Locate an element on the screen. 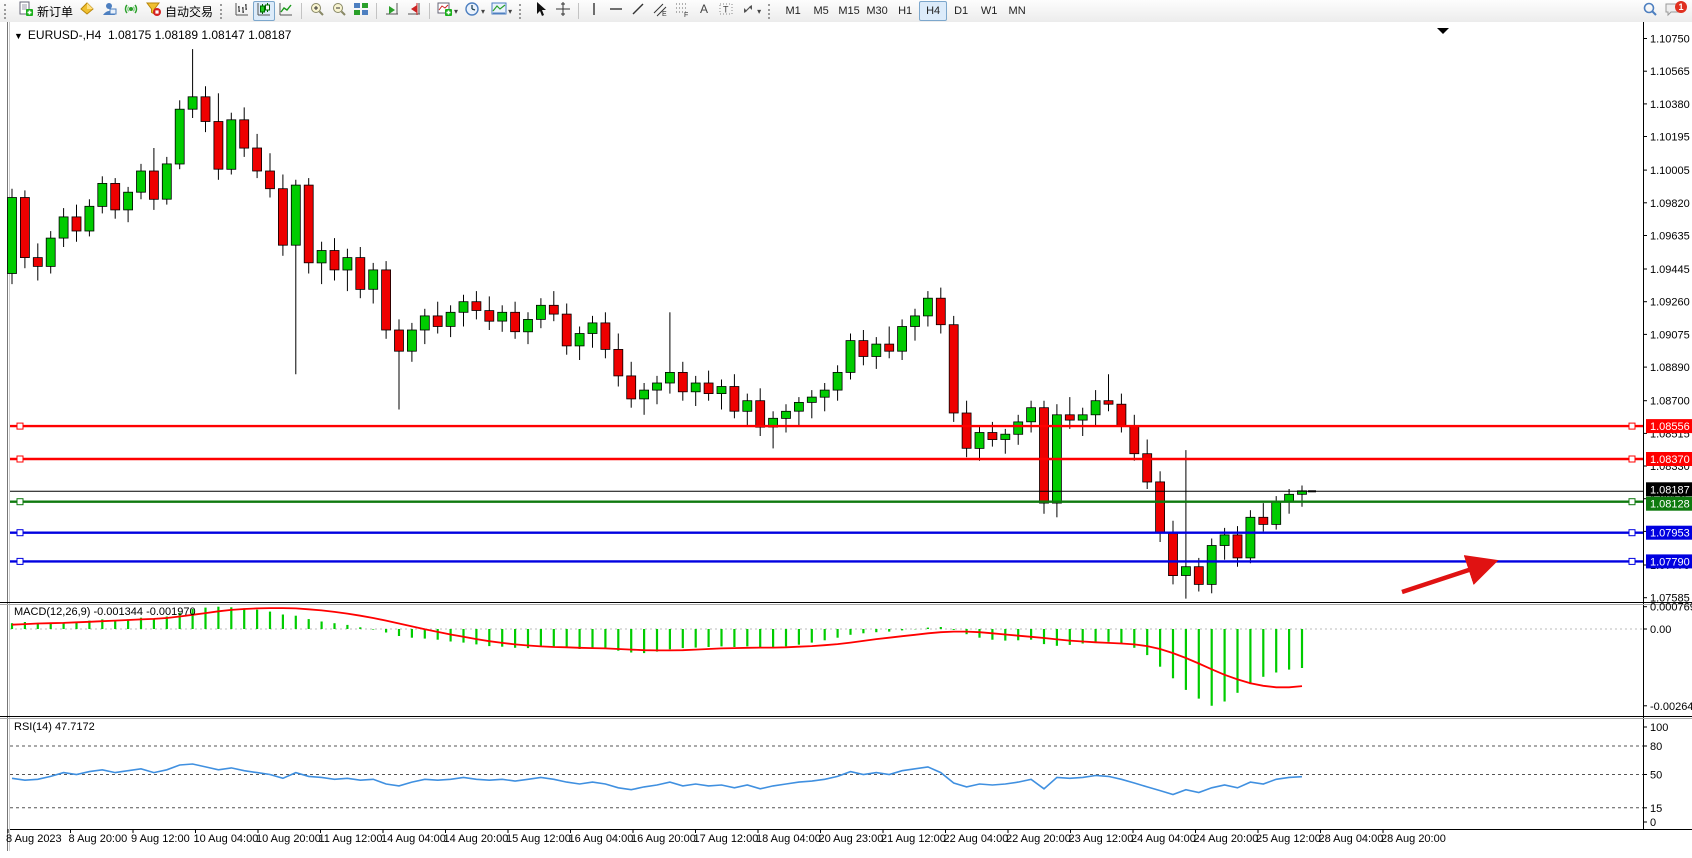  price-tick-label: 1.09445 is located at coordinates (1670, 270).